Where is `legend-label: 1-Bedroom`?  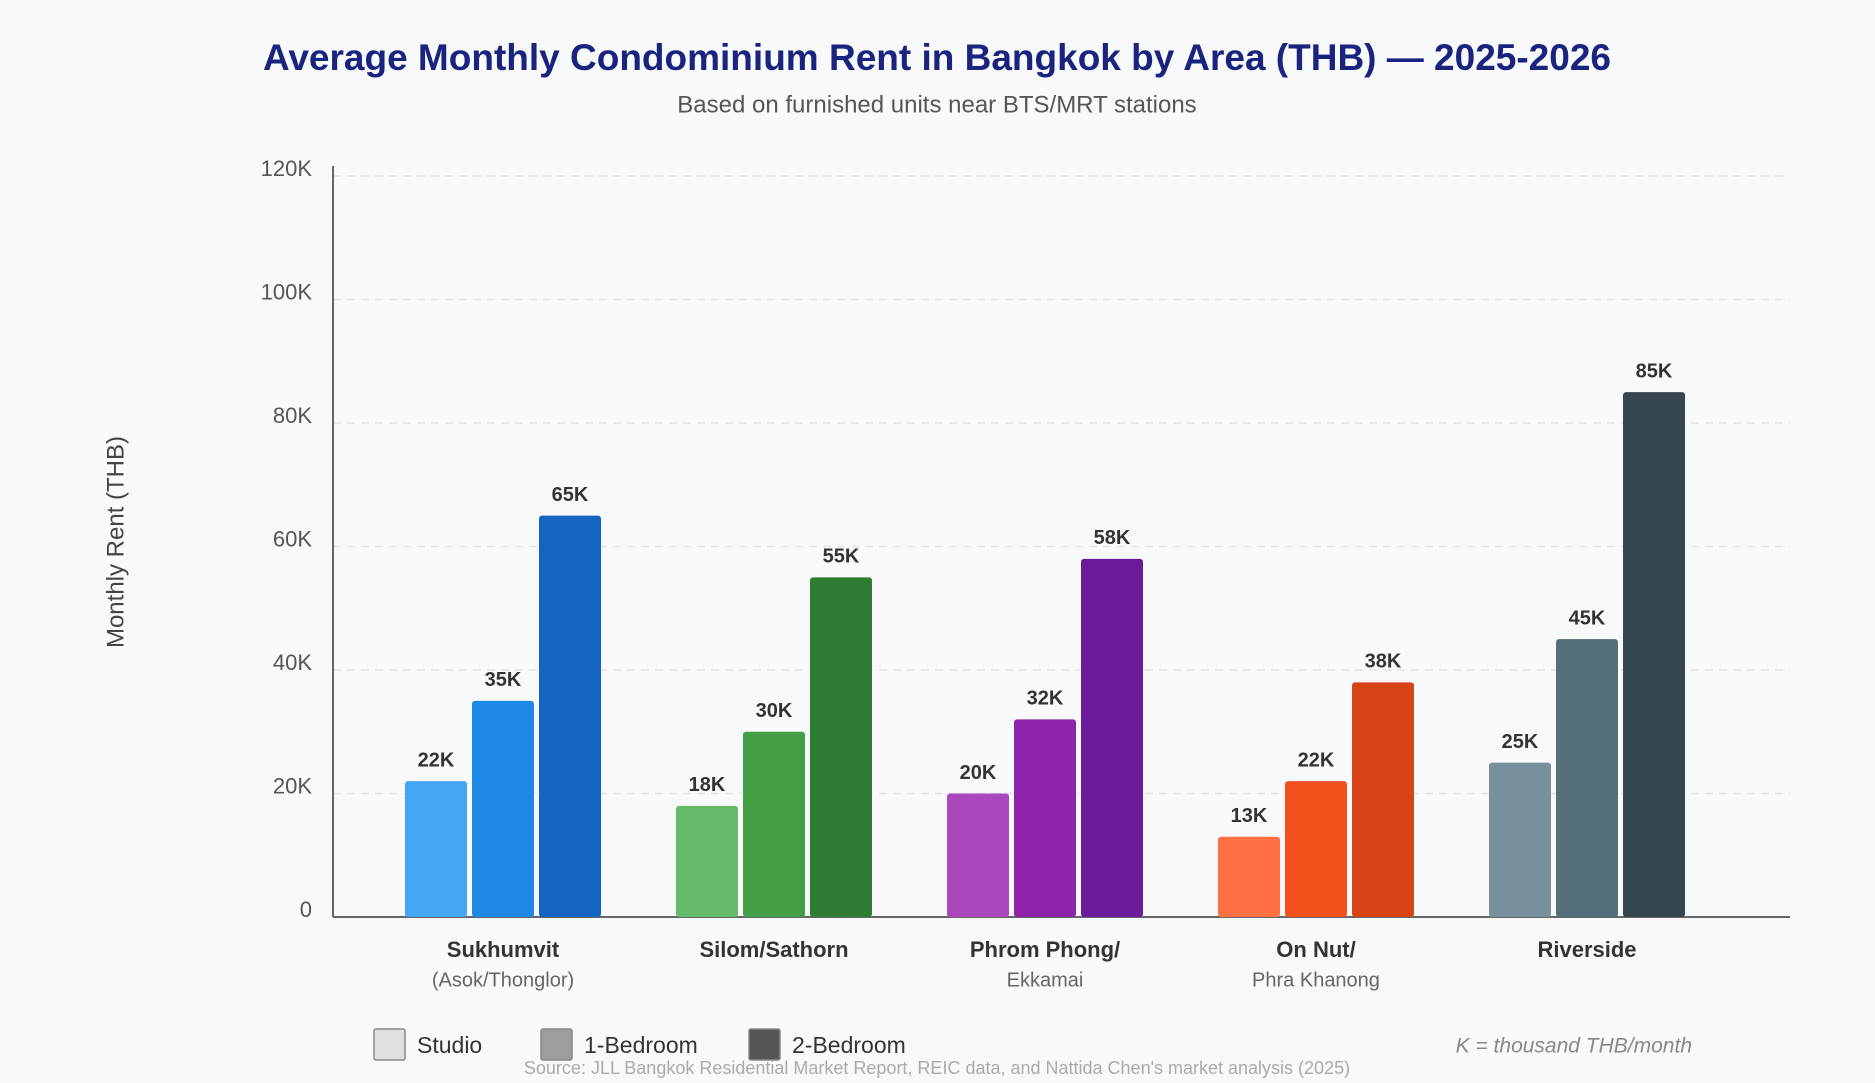
legend-label: 1-Bedroom is located at coordinates (641, 1045).